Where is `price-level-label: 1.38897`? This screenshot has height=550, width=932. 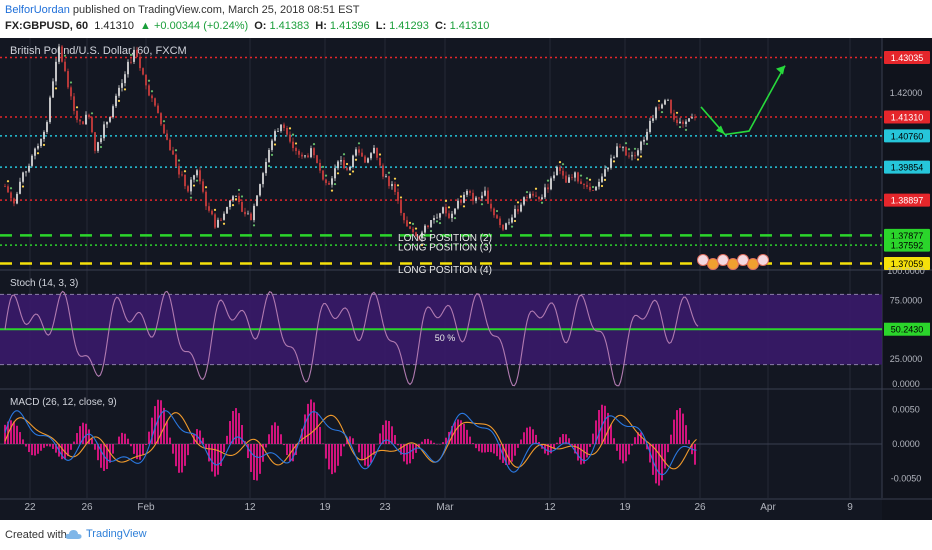
price-level-label: 1.38897 is located at coordinates (907, 201).